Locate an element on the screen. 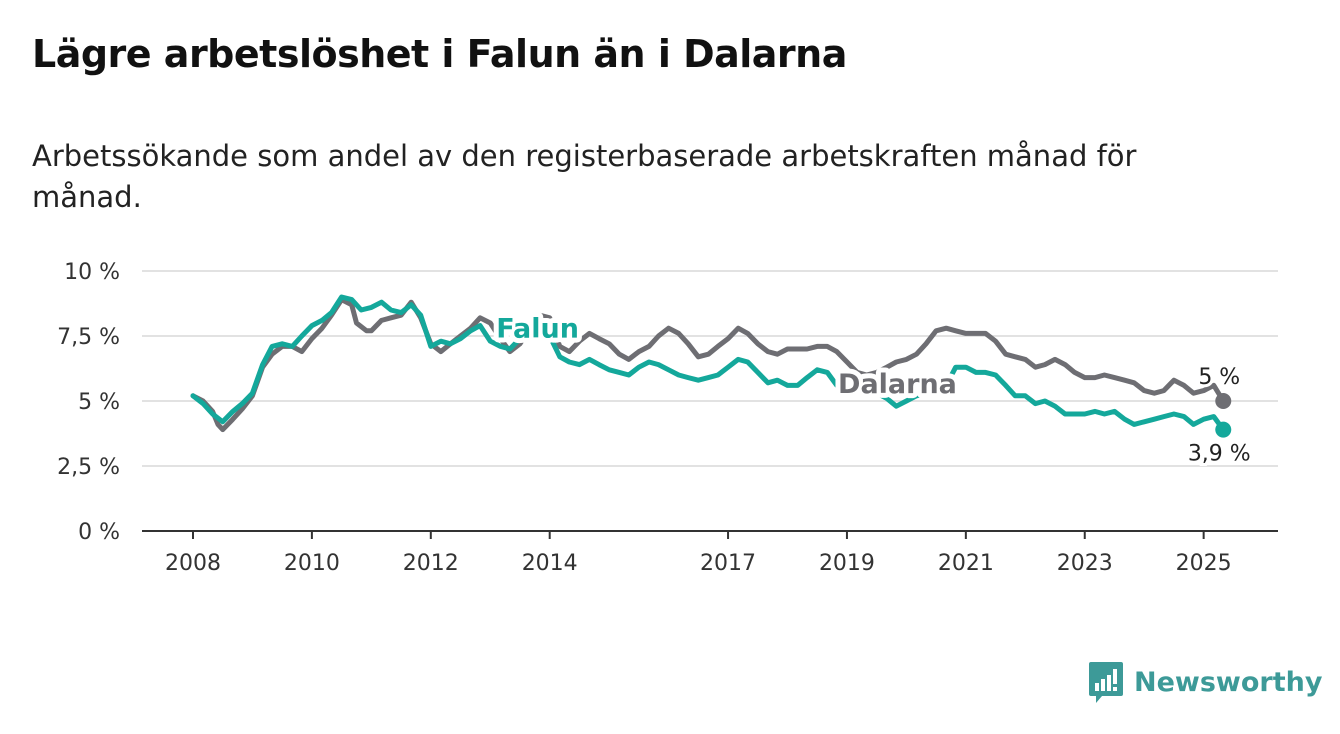 This screenshot has height=734, width=1340. x-tick-label: 2021 is located at coordinates (966, 563).